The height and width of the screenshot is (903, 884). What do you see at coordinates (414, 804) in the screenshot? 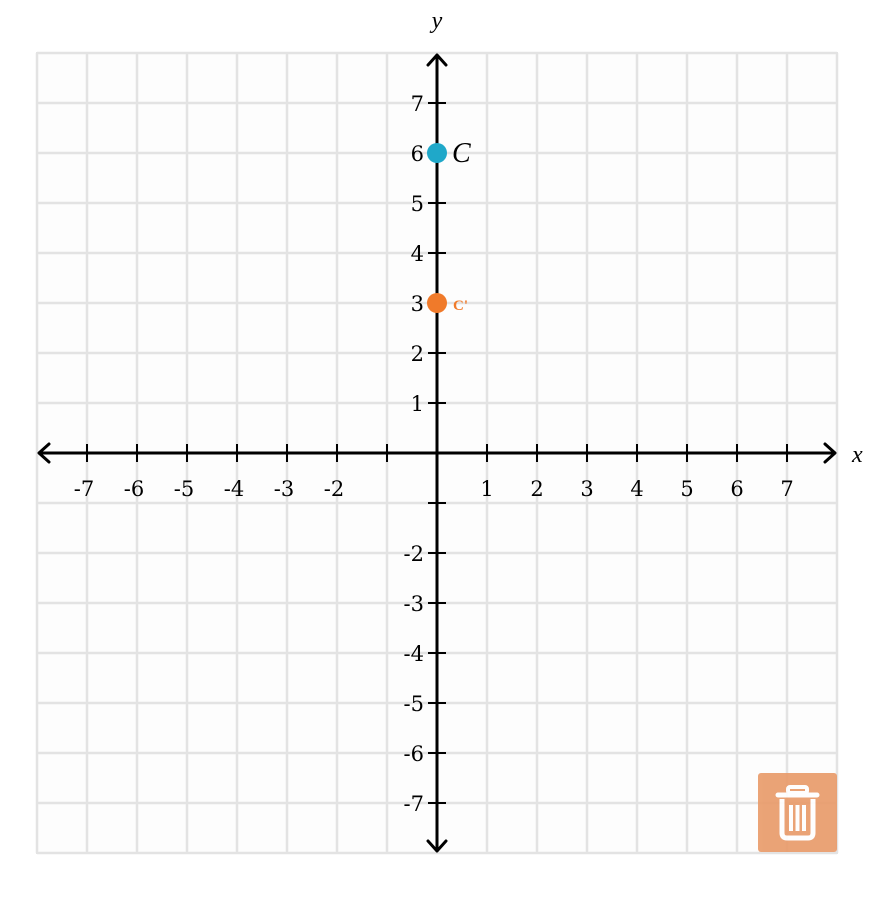
I see `y-tick-label: -7` at bounding box center [414, 804].